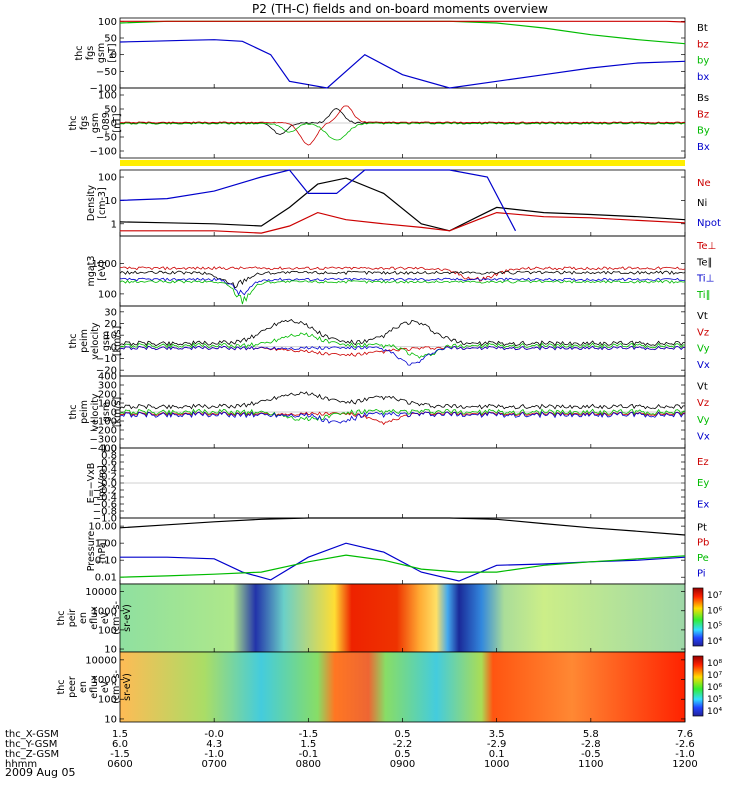 Image resolution: width=750 pixels, height=800 pixels. What do you see at coordinates (117, 341) in the screenshot?
I see `vel1-ylabel: [km/s]` at bounding box center [117, 341].